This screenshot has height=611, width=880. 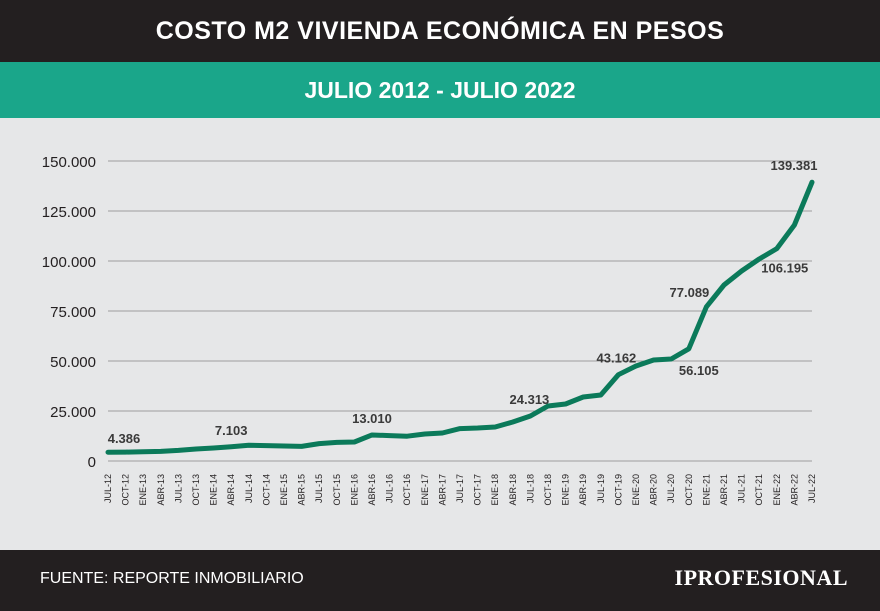 I want to click on data-label: 4.386, so click(x=124, y=438).